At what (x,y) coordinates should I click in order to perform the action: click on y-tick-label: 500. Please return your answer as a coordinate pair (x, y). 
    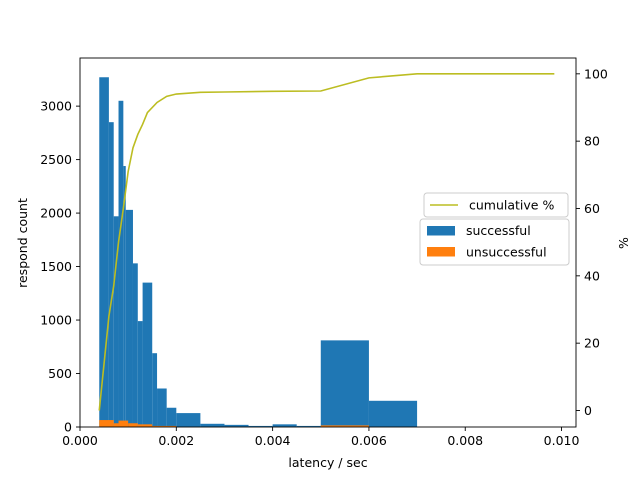
    Looking at the image, I should click on (60, 373).